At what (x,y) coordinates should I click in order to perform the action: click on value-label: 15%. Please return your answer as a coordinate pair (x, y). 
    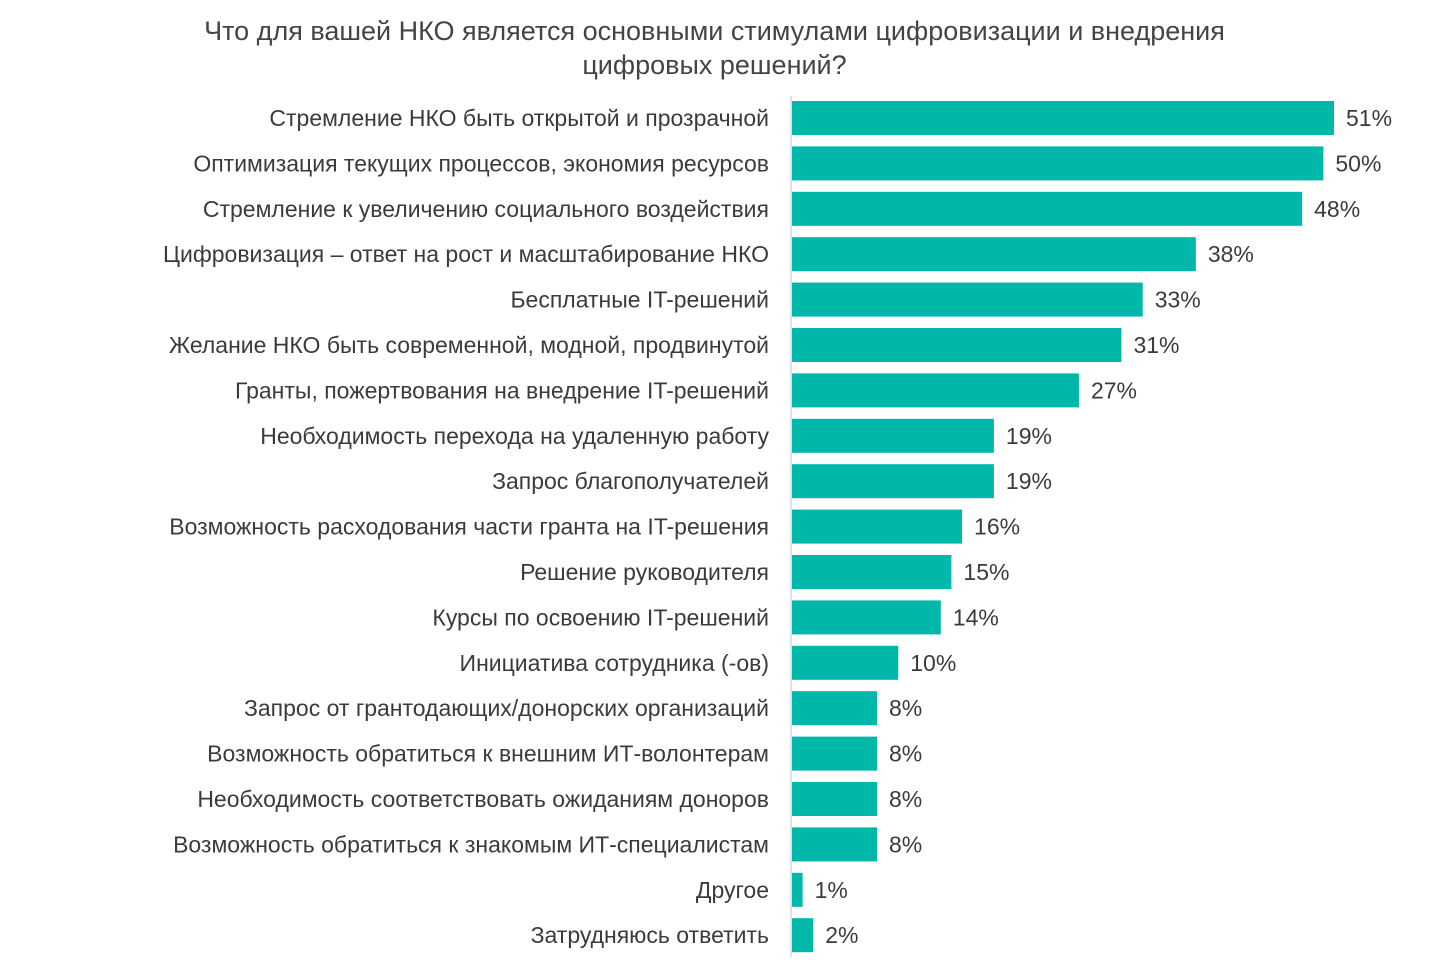
    Looking at the image, I should click on (986, 572).